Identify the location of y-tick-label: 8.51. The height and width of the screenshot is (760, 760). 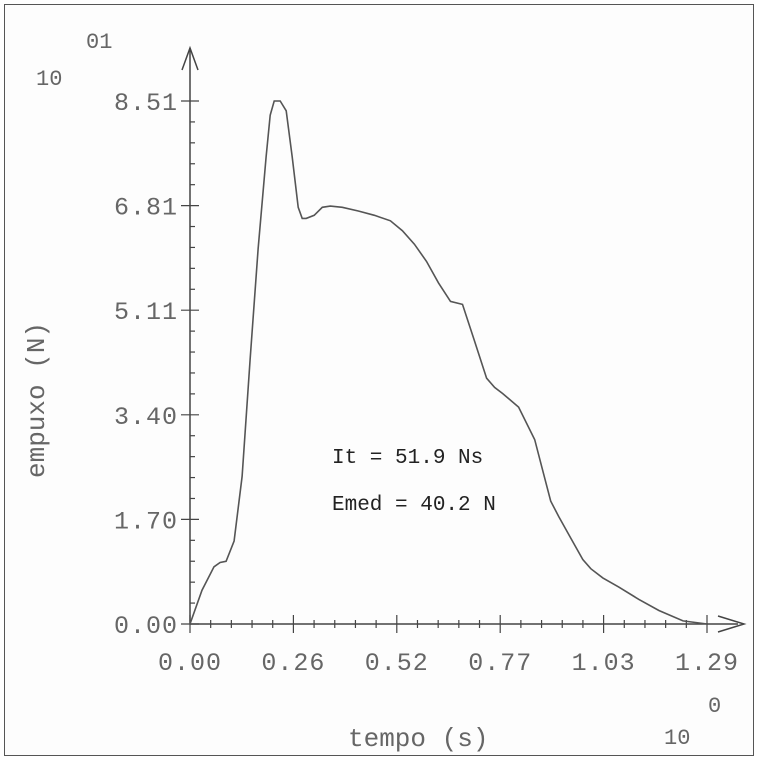
(146, 103).